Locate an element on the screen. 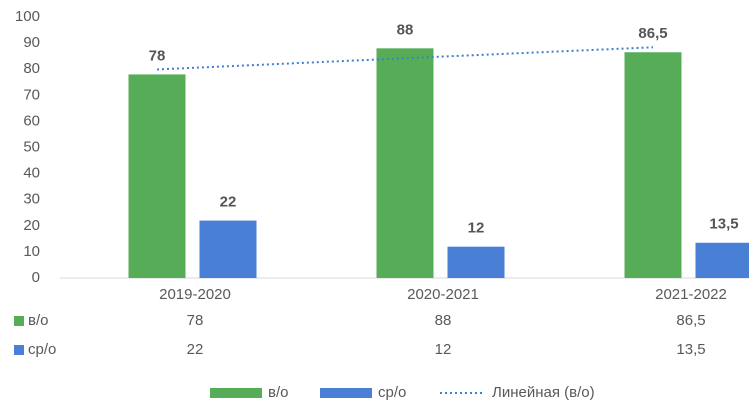 The image size is (749, 403). legend-label: в/о is located at coordinates (278, 392).